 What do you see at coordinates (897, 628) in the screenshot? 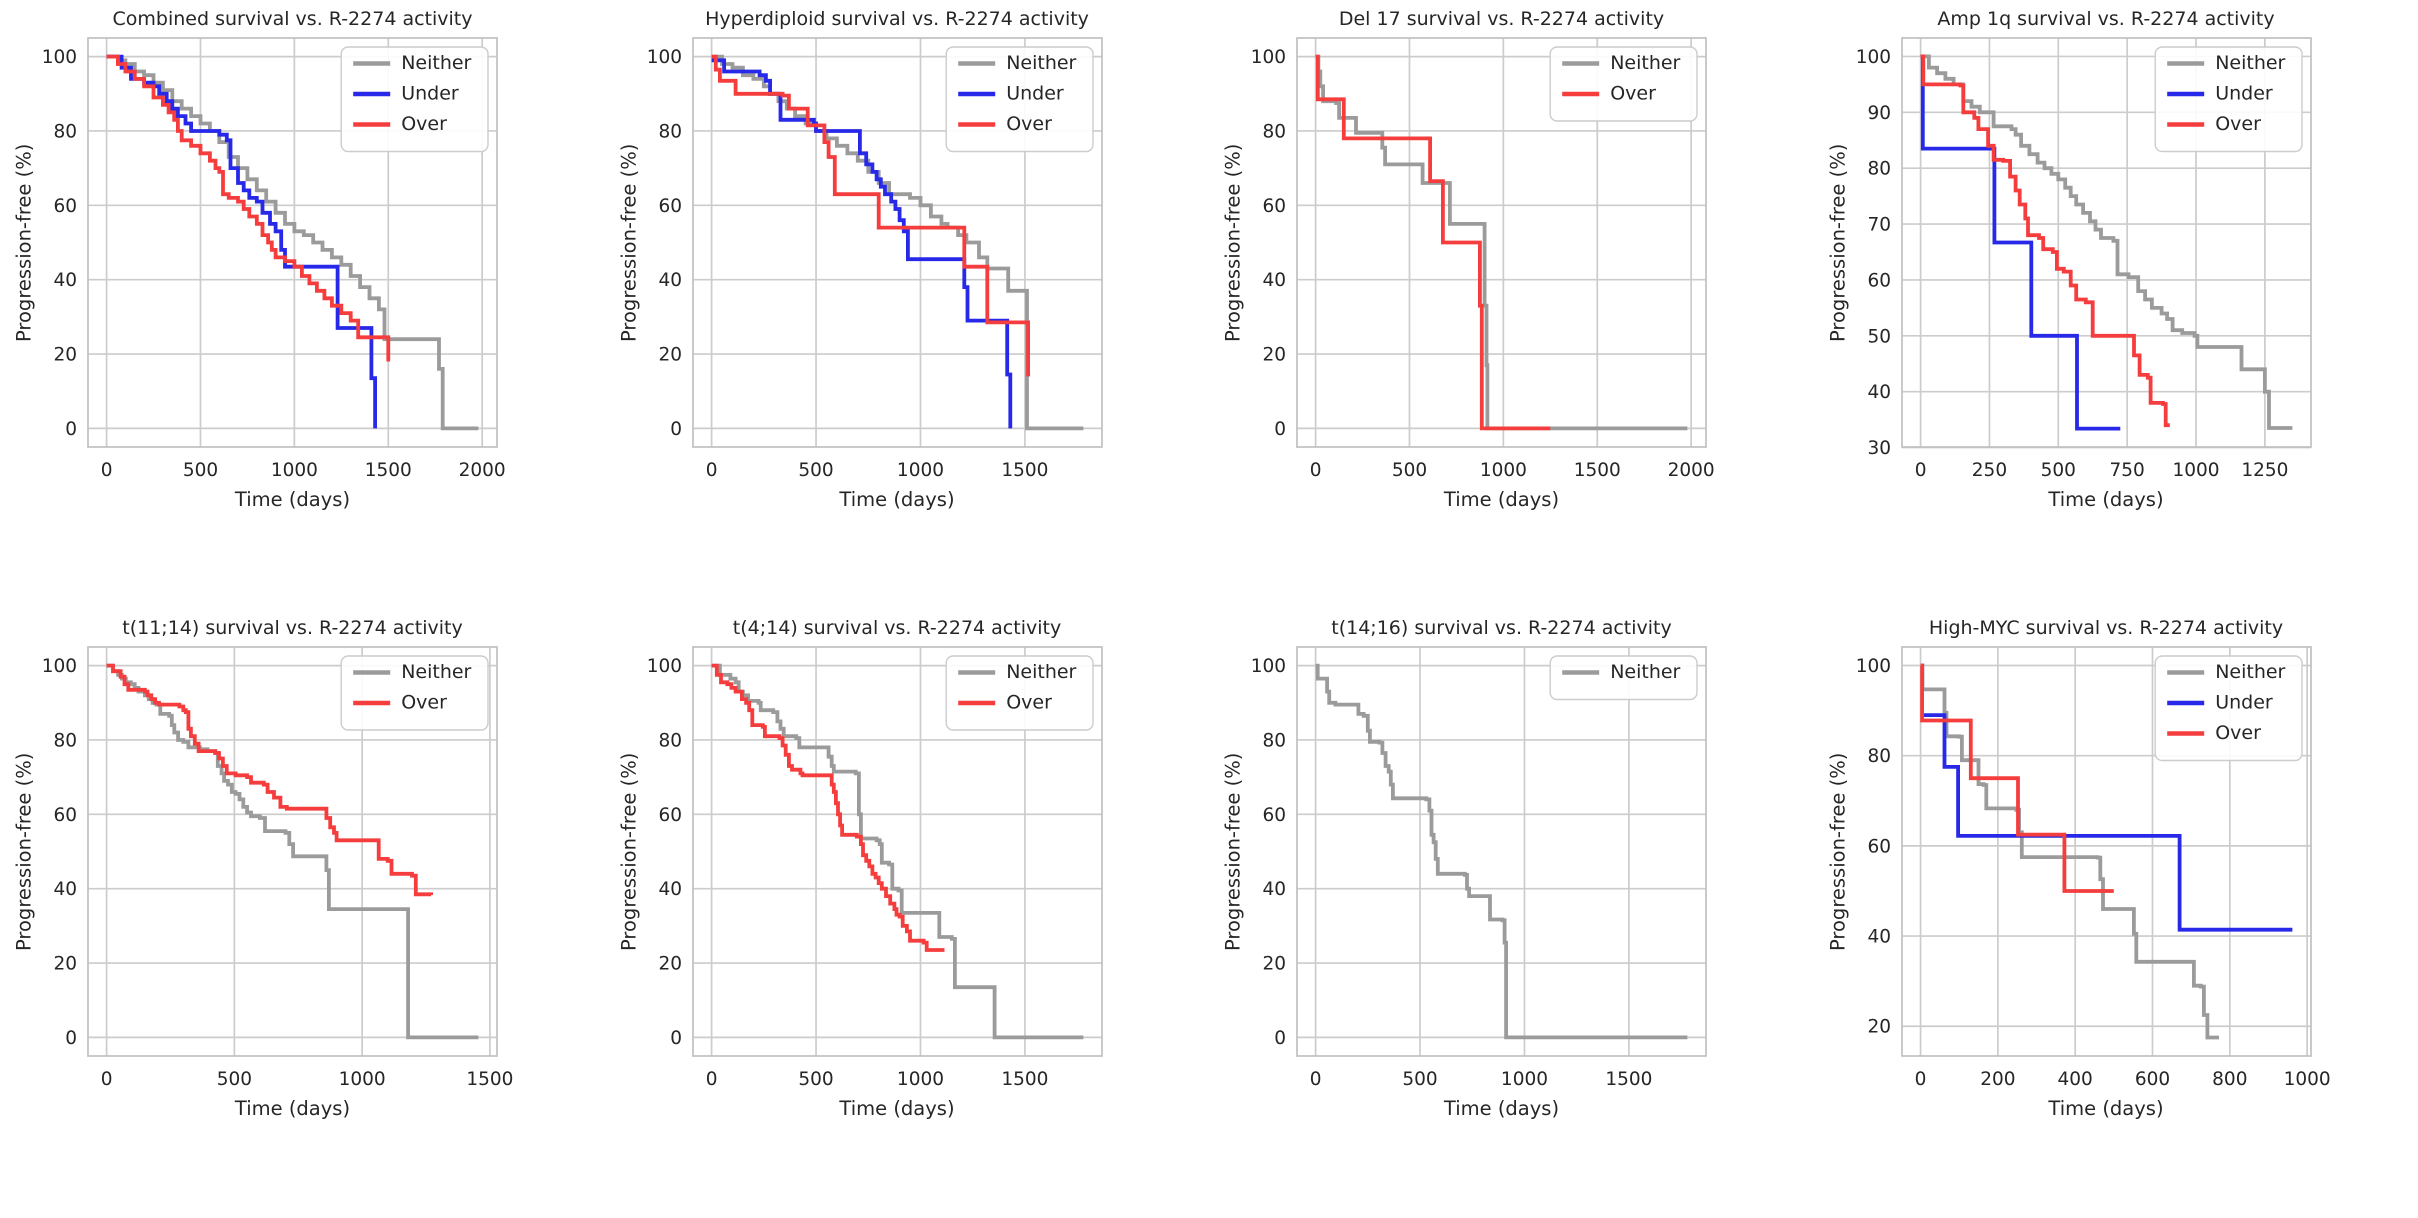
I see `plot-title: t(4;14) survival vs. R-2274 activity` at bounding box center [897, 628].